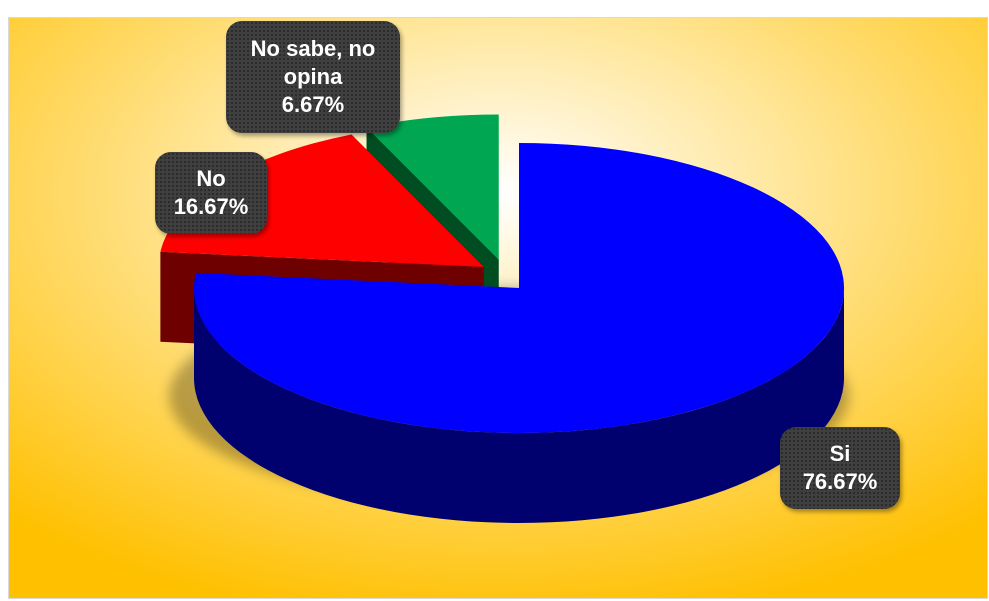 This screenshot has height=601, width=989. Describe the element at coordinates (840, 453) in the screenshot. I see `data-label-si-name: Si` at that location.